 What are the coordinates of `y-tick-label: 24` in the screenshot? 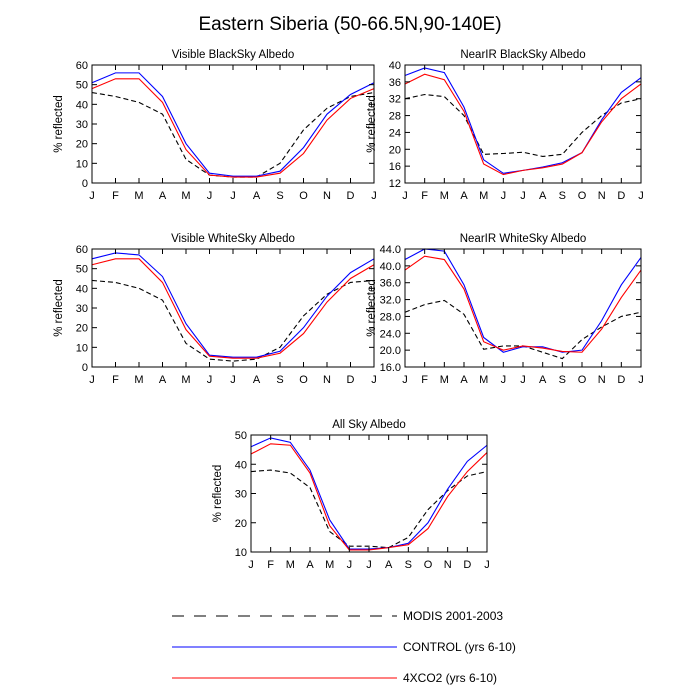 It's located at (395, 133).